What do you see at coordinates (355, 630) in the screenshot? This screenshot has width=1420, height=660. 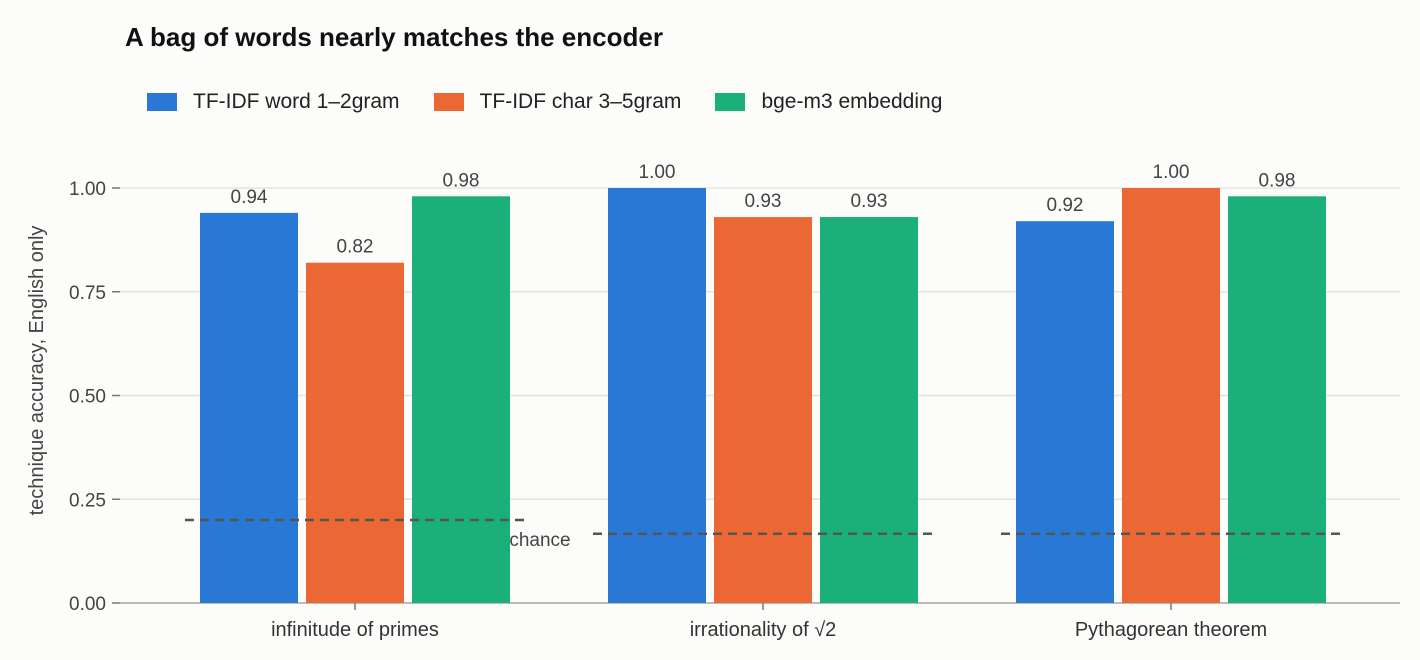 I see `x-tick-label: infinitude of primes` at bounding box center [355, 630].